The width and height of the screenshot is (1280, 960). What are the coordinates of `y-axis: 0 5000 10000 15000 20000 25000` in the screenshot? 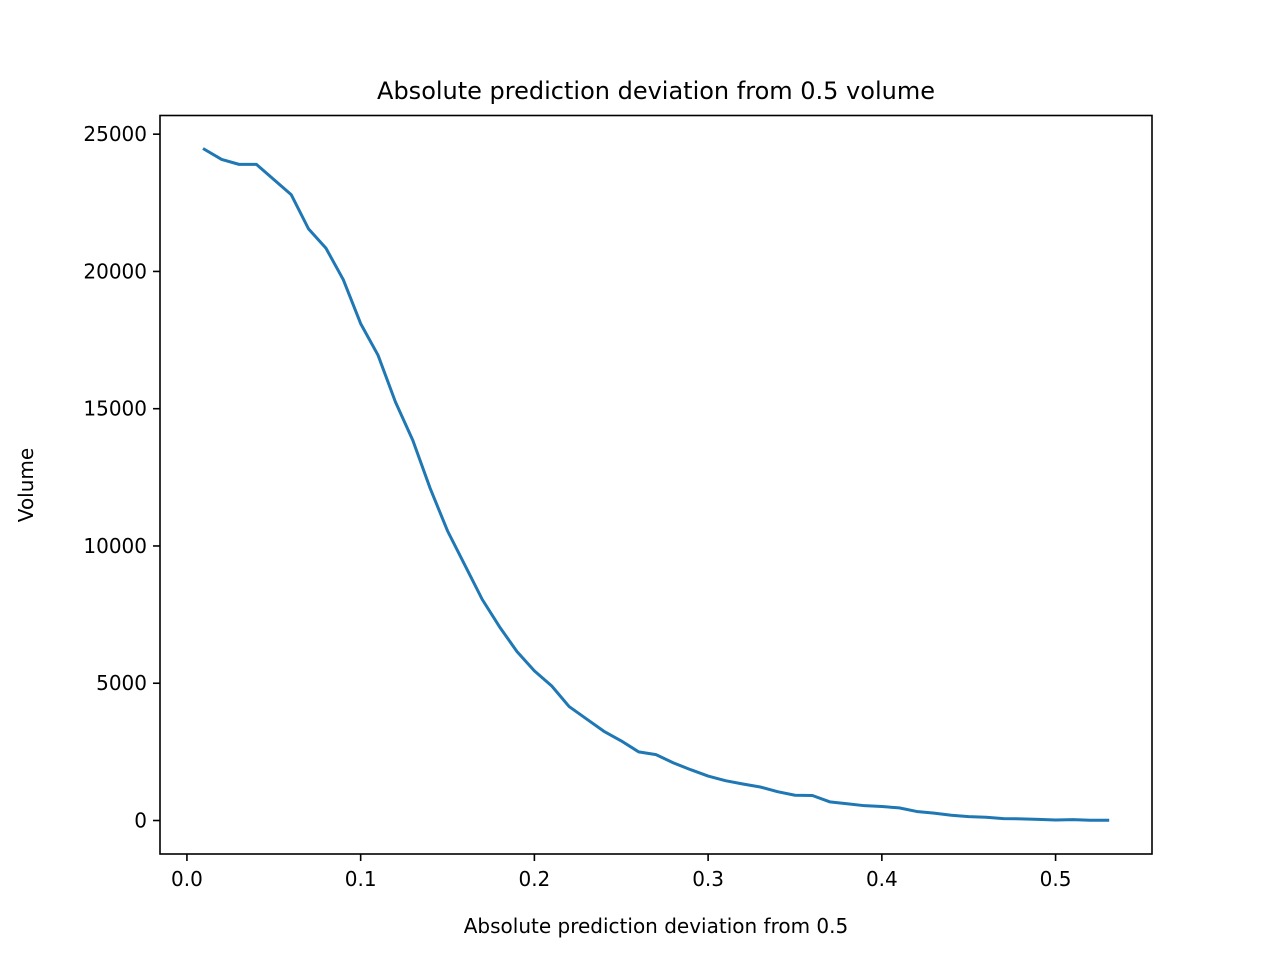 It's located at (121, 477).